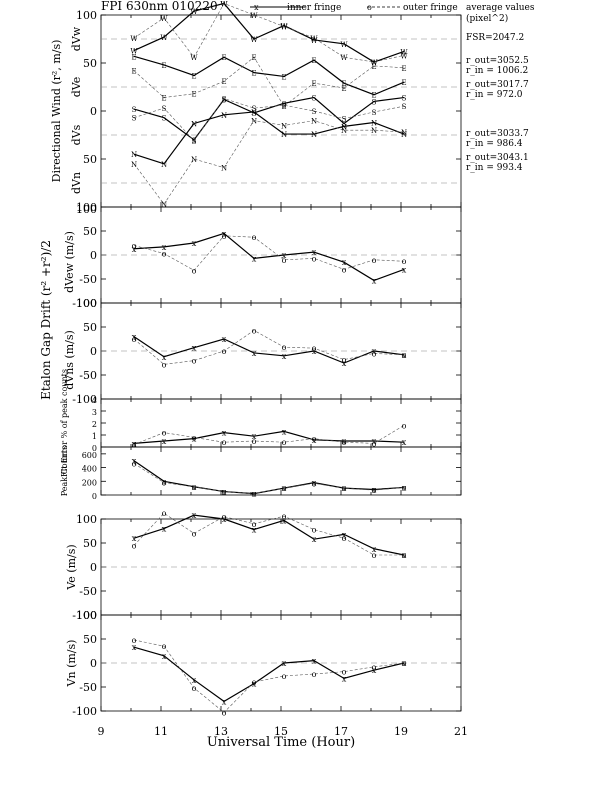 The height and width of the screenshot is (792, 612). What do you see at coordinates (221, 731) in the screenshot?
I see `x-tick-label: 13` at bounding box center [221, 731].